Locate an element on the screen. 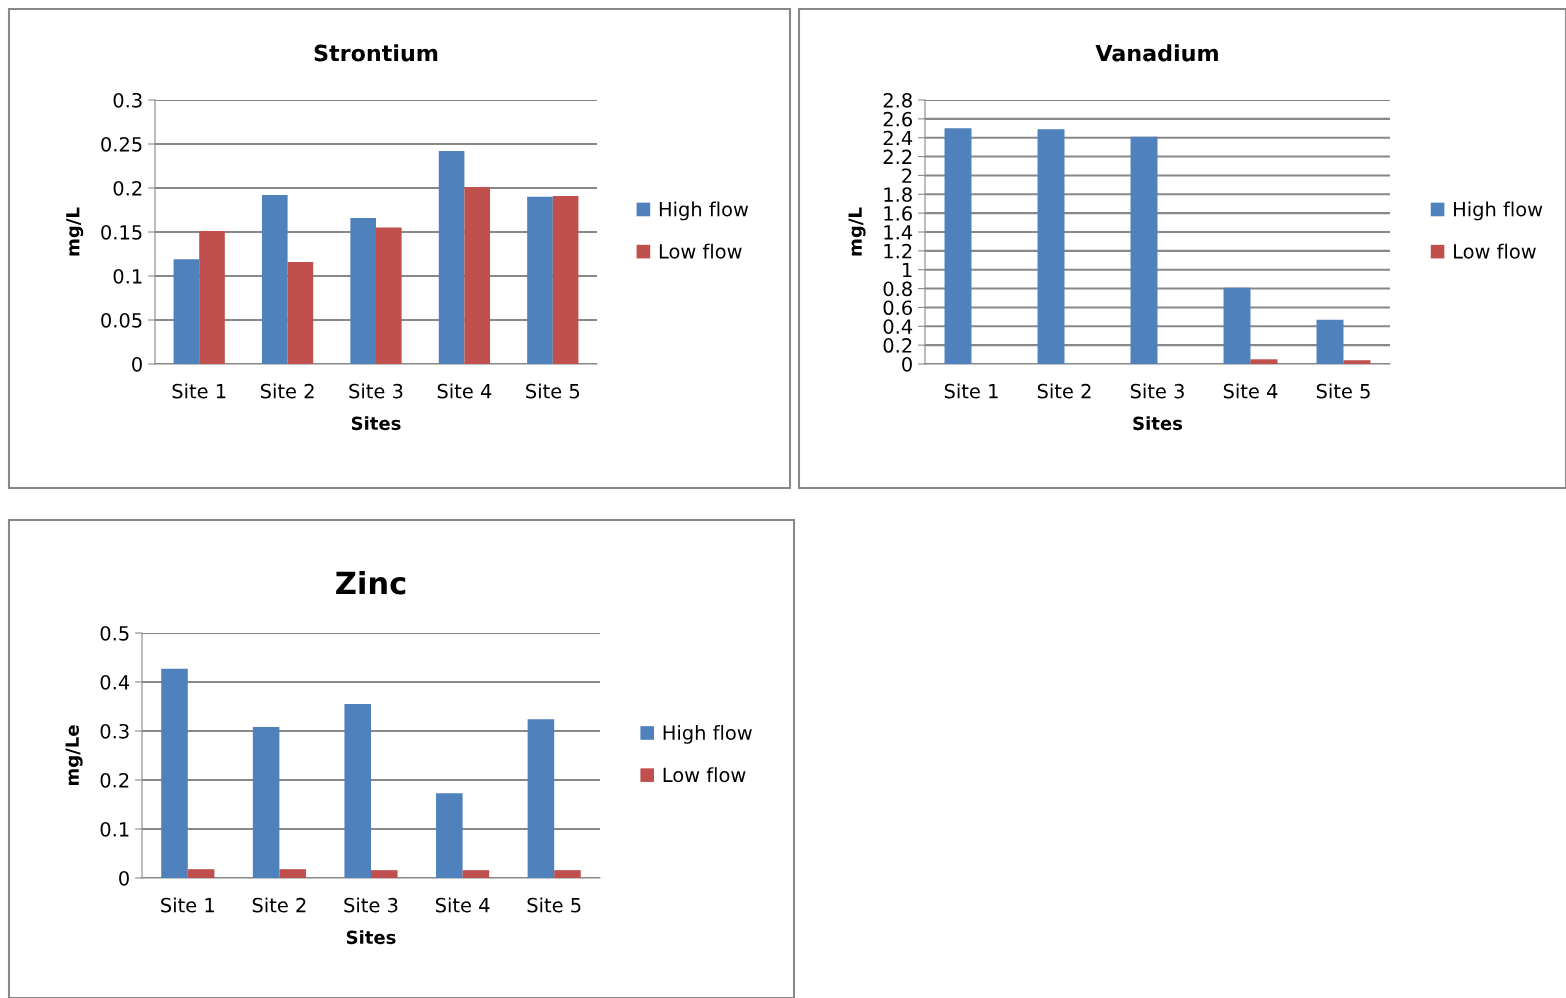  y-tick-label: 1.6 is located at coordinates (898, 213).